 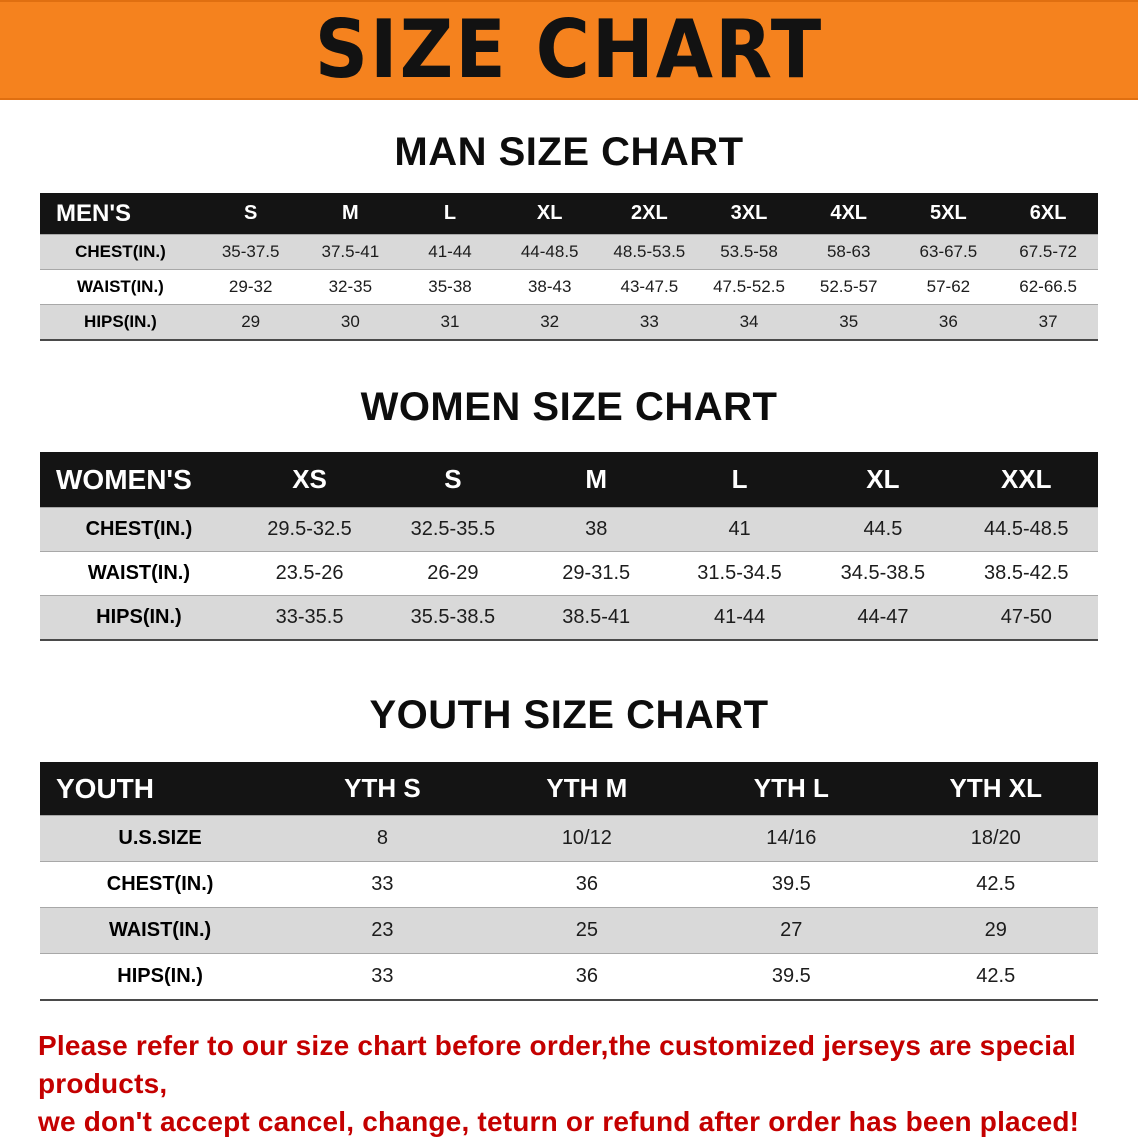 What do you see at coordinates (791, 838) in the screenshot?
I see `table-cell: 14/16` at bounding box center [791, 838].